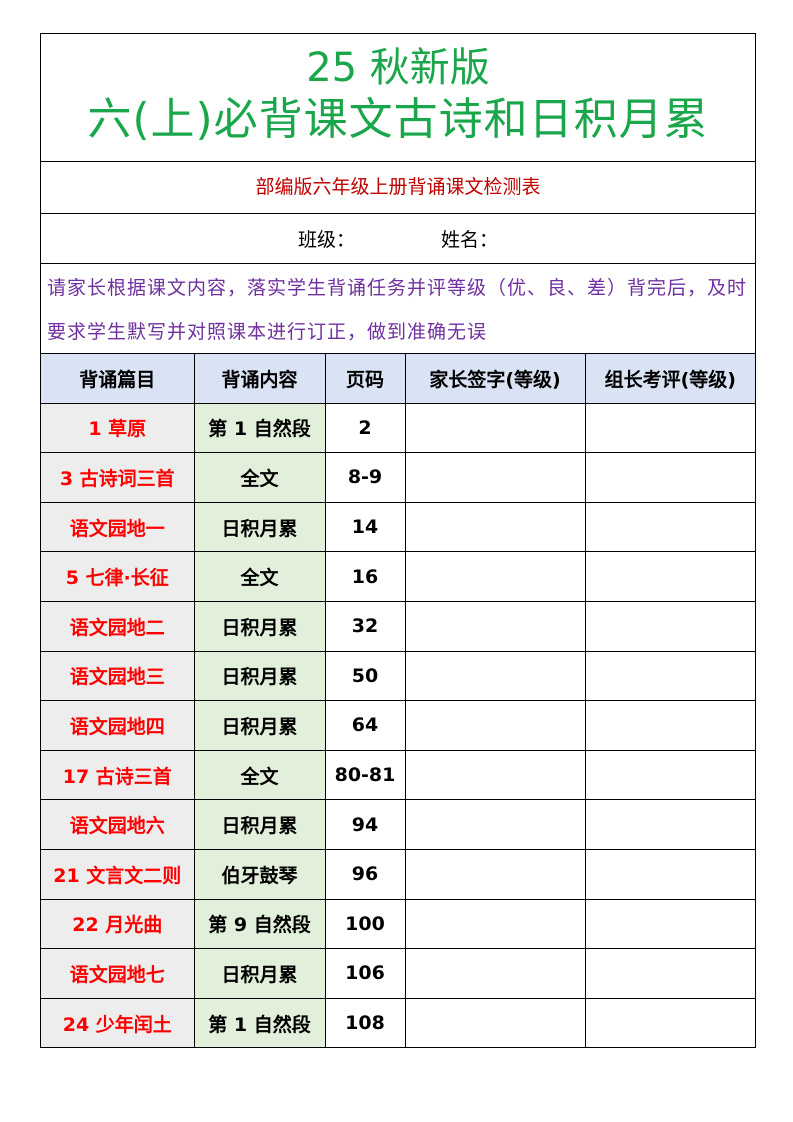  I want to click on table-row: 5 七律·长征 全文 16, so click(398, 576).